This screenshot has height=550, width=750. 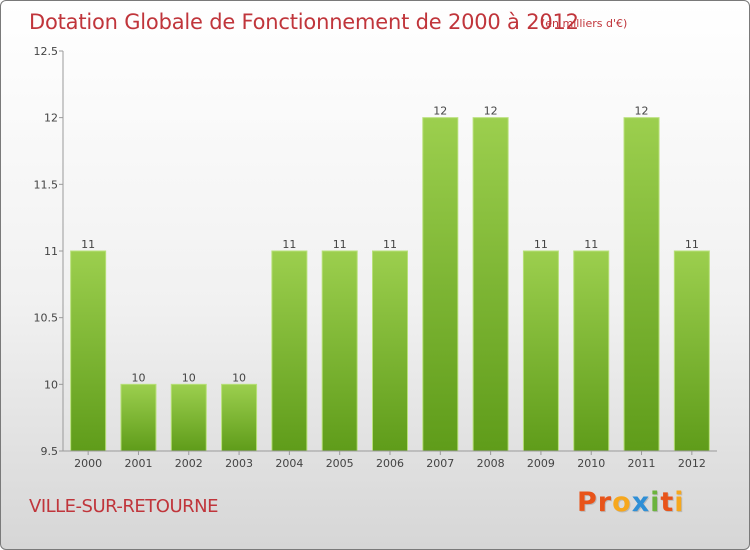 What do you see at coordinates (605, 502) in the screenshot?
I see `logo-letter: r` at bounding box center [605, 502].